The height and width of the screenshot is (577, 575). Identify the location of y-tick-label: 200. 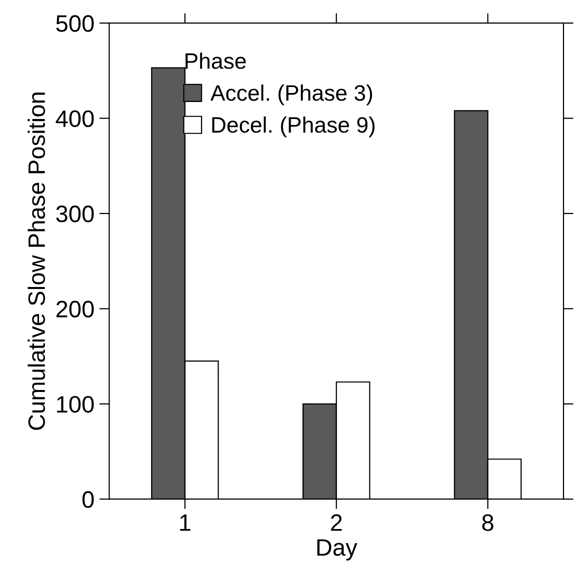
(75, 309).